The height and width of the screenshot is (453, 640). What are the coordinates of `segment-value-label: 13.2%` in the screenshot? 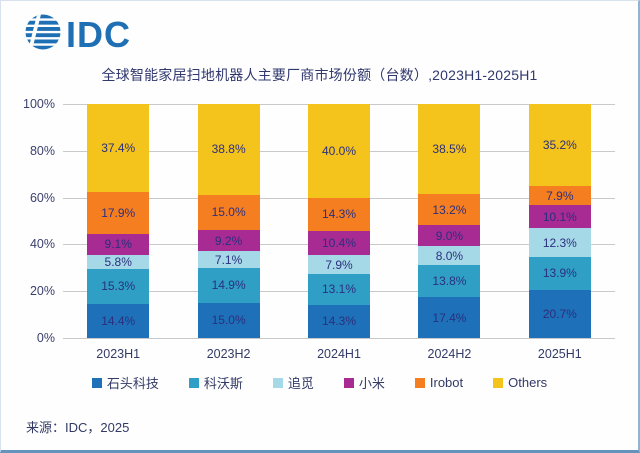 It's located at (449, 209).